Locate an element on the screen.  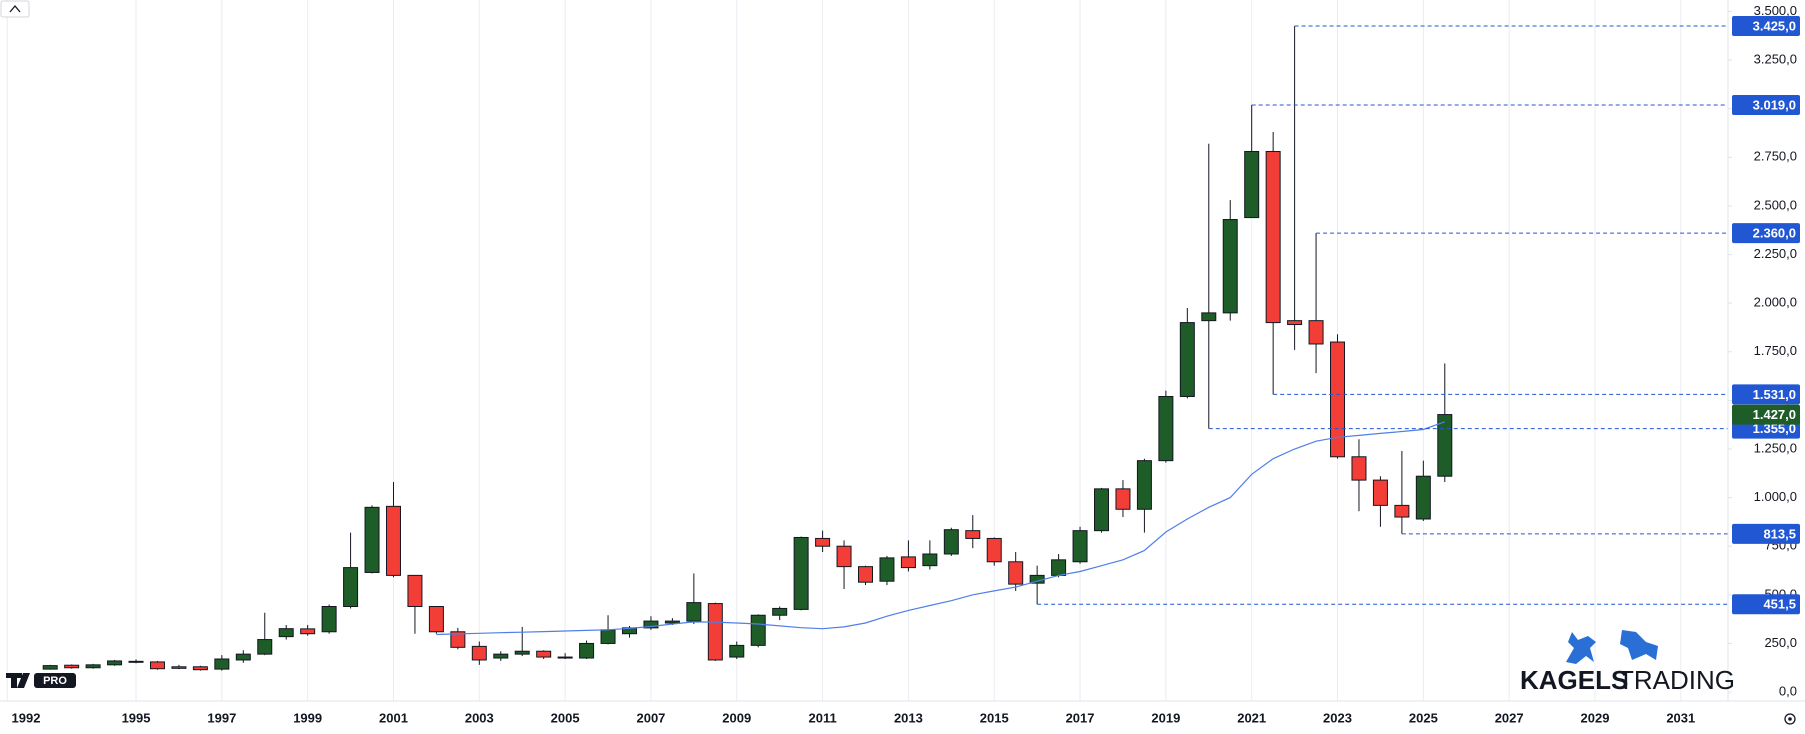
x-tick-label: 2003 is located at coordinates (479, 717).